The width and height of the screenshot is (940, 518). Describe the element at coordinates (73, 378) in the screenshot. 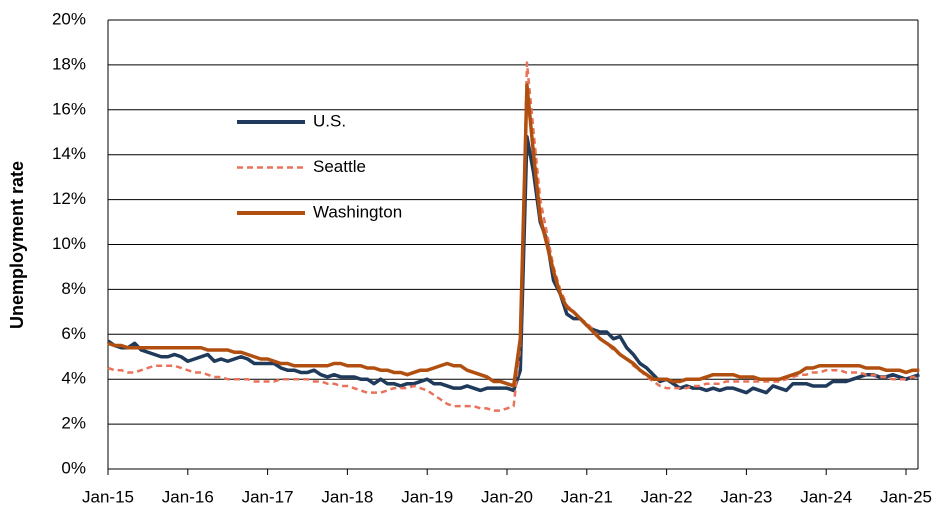

I see `y-tick-label: 4%` at that location.